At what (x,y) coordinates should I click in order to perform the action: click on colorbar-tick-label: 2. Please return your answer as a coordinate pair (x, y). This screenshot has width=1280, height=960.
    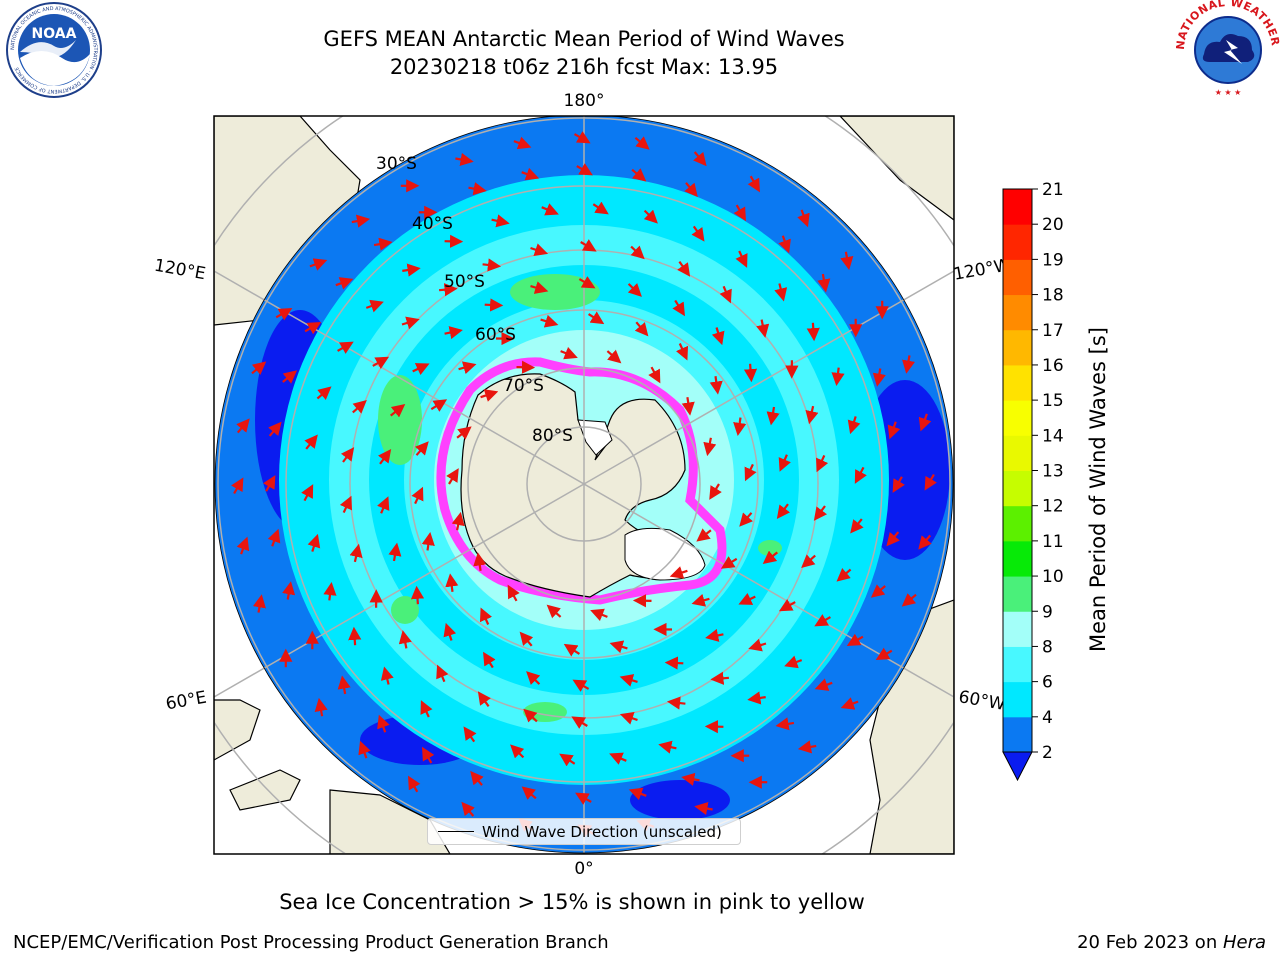
    Looking at the image, I should click on (1047, 753).